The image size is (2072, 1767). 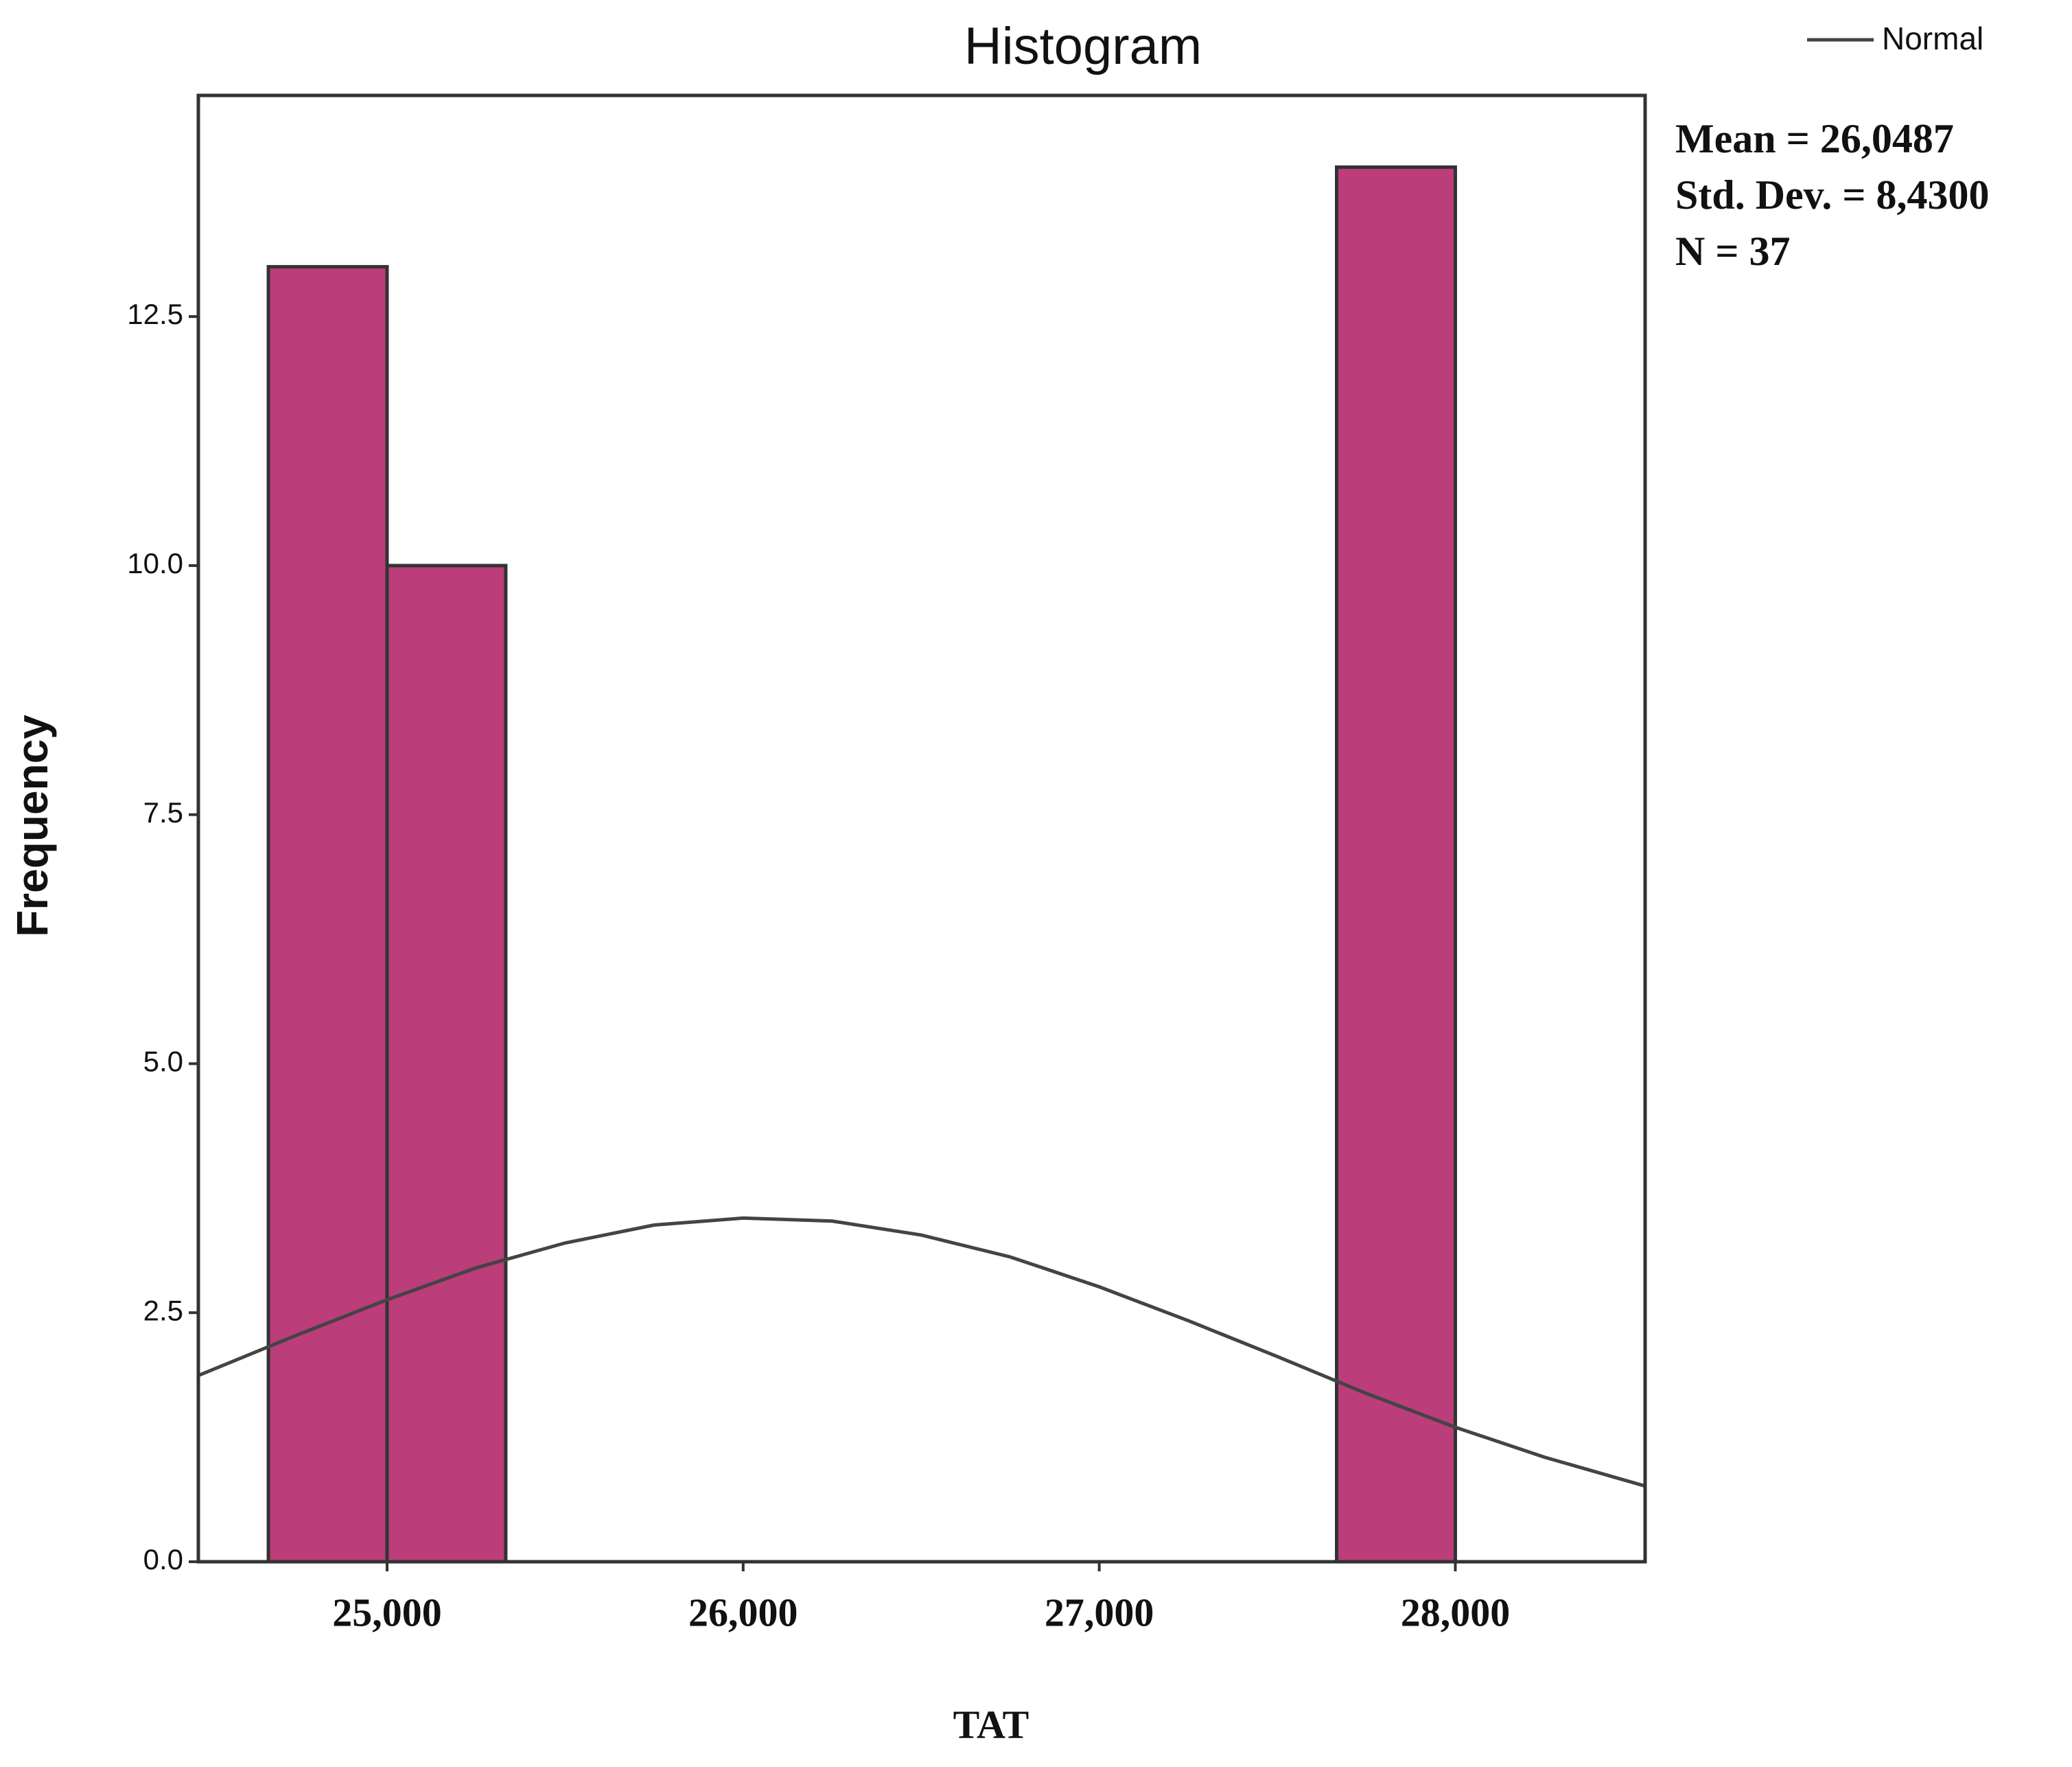 I want to click on stat-text: N = 37, so click(x=1733, y=251).